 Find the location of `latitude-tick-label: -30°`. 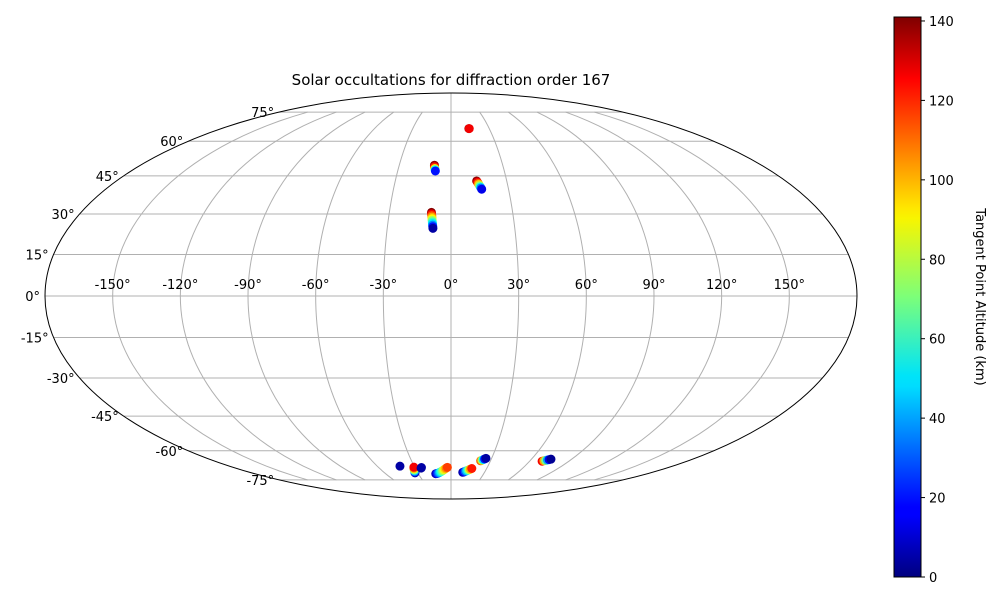

latitude-tick-label: -30° is located at coordinates (61, 379).